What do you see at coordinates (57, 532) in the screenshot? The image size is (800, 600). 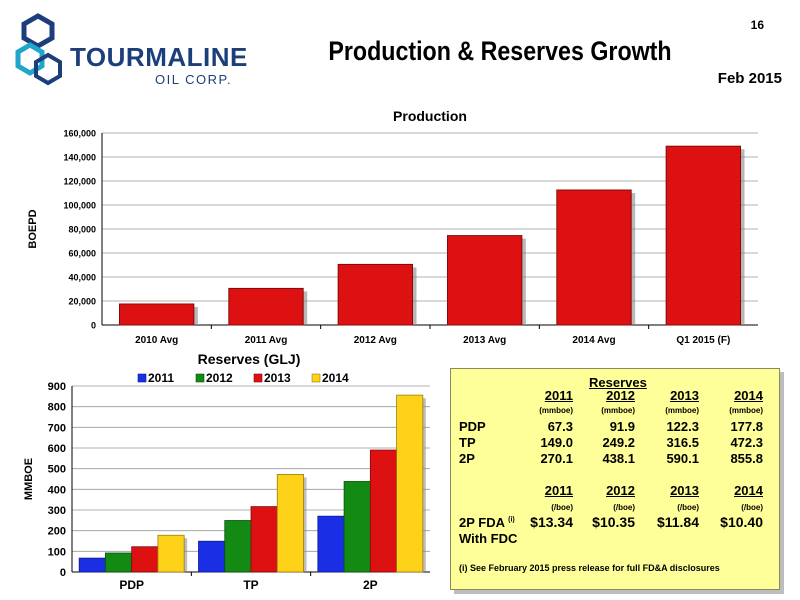 I see `y-tick-label: 200` at bounding box center [57, 532].